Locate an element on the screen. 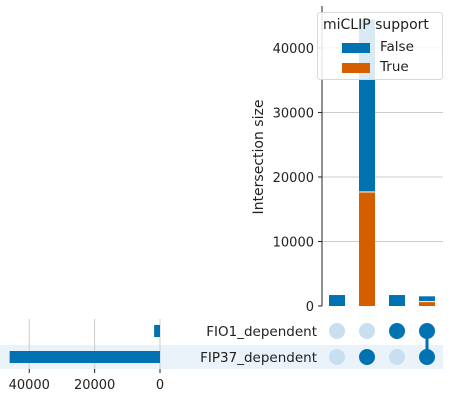 This screenshot has height=400, width=449. y-tick-labels: 0 10000 20000 30000 40000 is located at coordinates (297, 178).